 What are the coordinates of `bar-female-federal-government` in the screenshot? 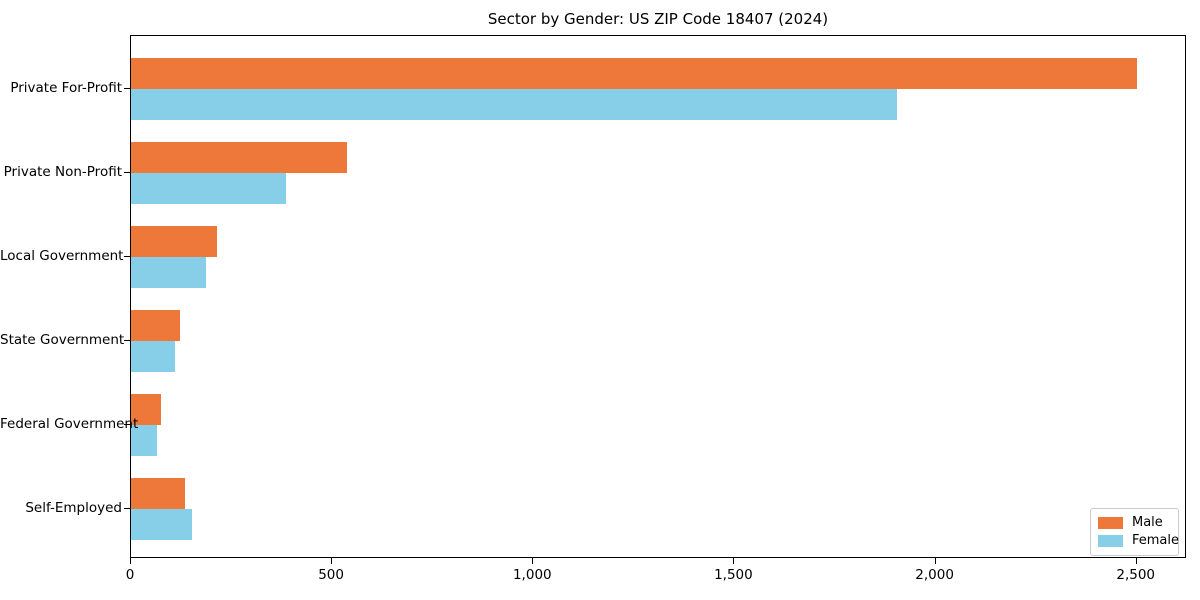 It's located at (144, 440).